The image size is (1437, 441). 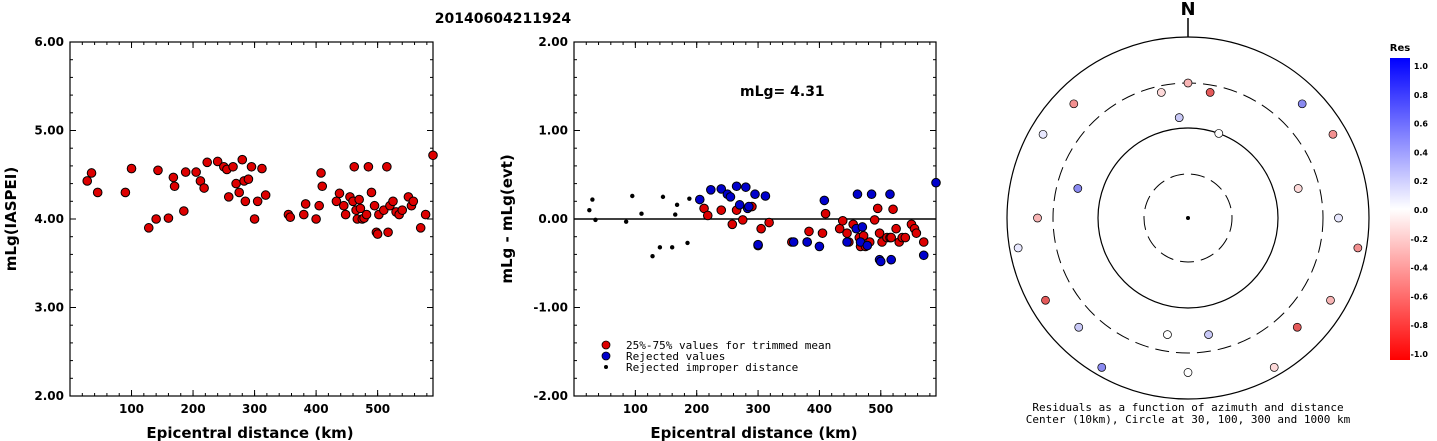 I want to click on legend-marker-rejected, so click(x=606, y=356).